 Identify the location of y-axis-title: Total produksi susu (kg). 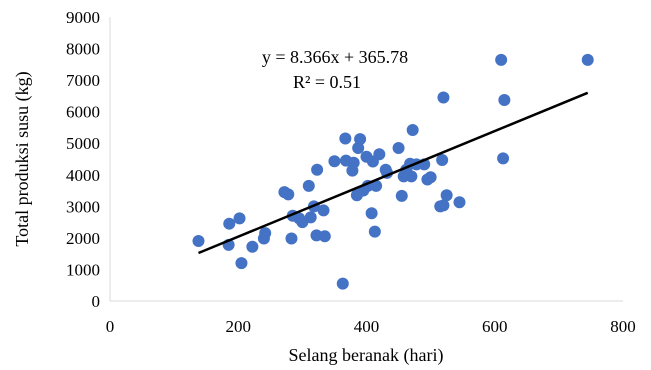
(22, 158).